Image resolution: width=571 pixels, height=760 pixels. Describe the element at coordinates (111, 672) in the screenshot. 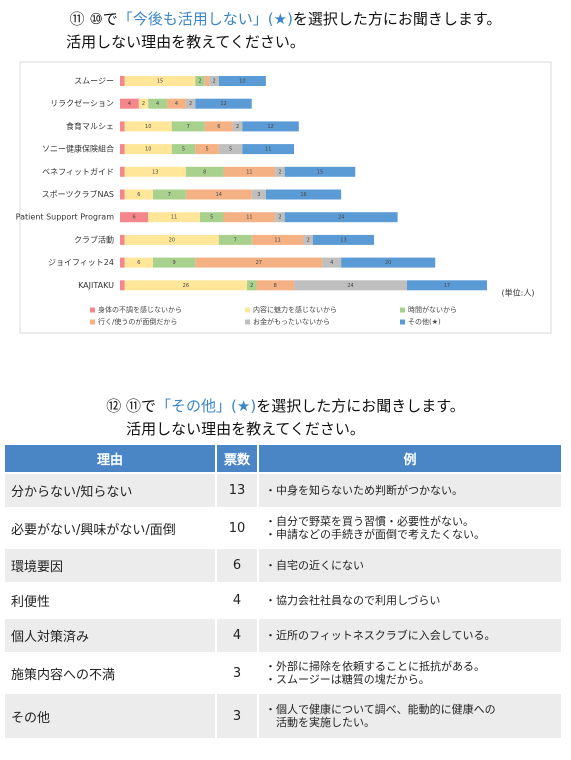

I see `reason-cell: 施策内容への不満` at that location.